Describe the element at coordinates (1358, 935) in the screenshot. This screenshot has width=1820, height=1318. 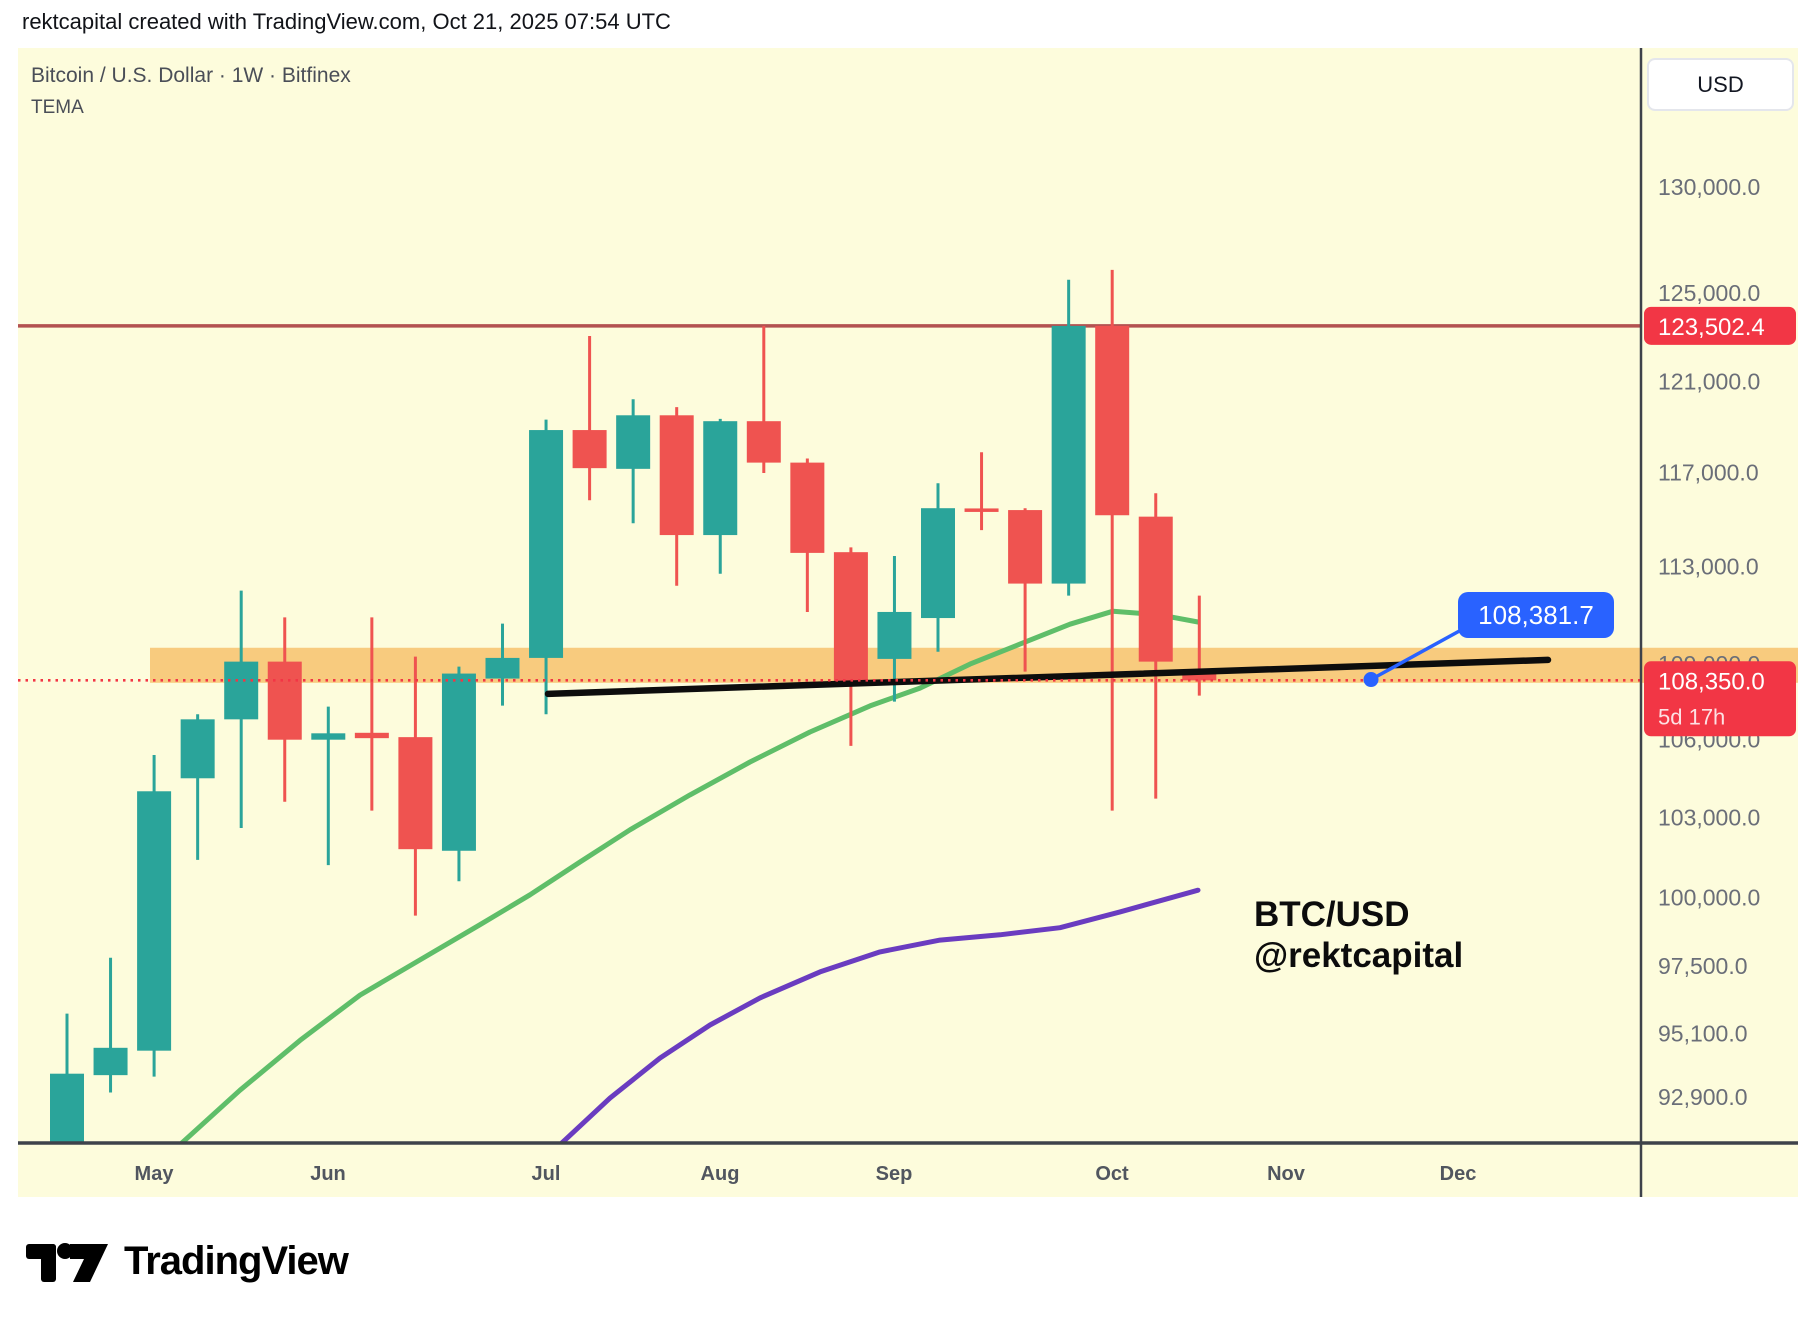
I see `watermark: BTC/USD @rektcapital` at that location.